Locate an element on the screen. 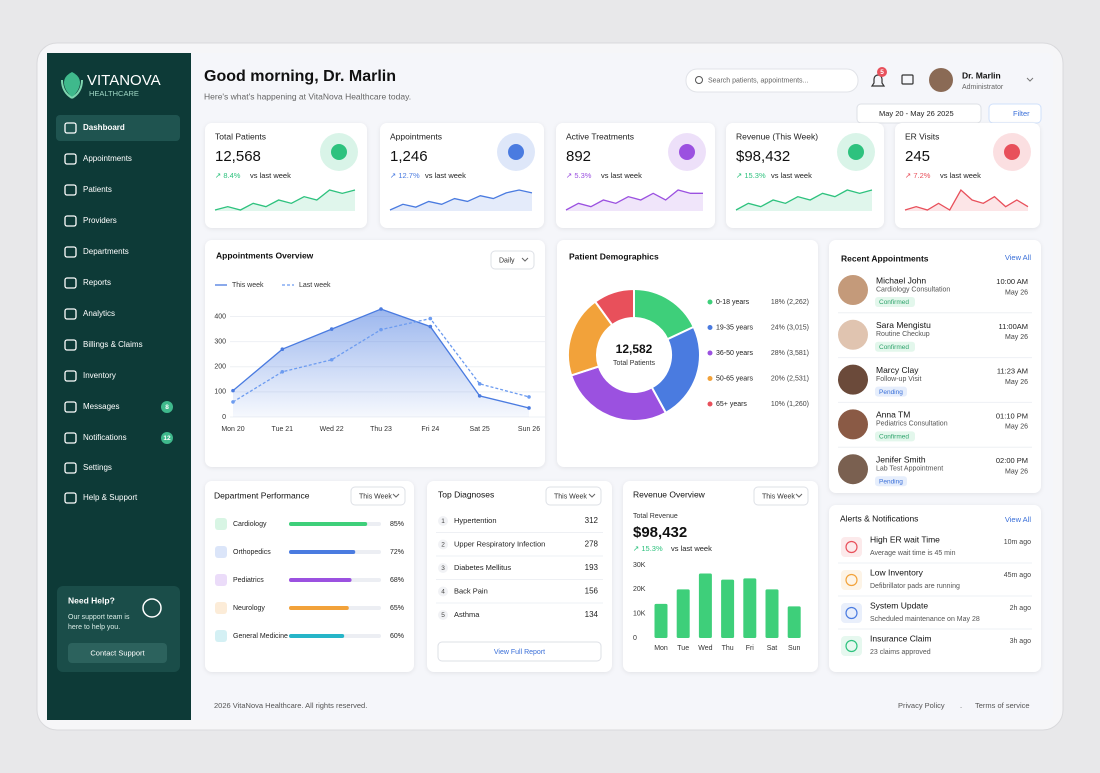 The height and width of the screenshot is (773, 1100). nav-item: Help & Support is located at coordinates (110, 497).